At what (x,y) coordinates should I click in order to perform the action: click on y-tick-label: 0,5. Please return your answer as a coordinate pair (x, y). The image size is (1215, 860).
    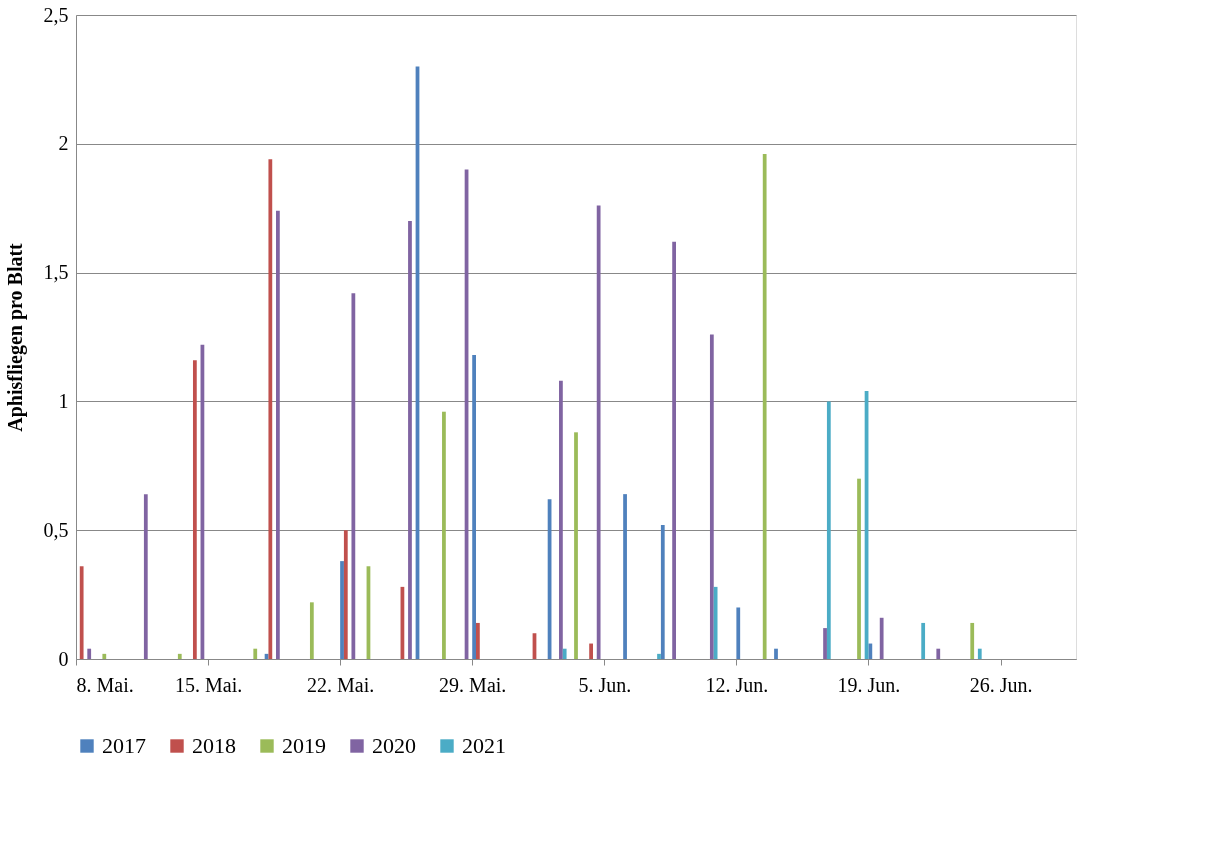
    Looking at the image, I should click on (56, 529).